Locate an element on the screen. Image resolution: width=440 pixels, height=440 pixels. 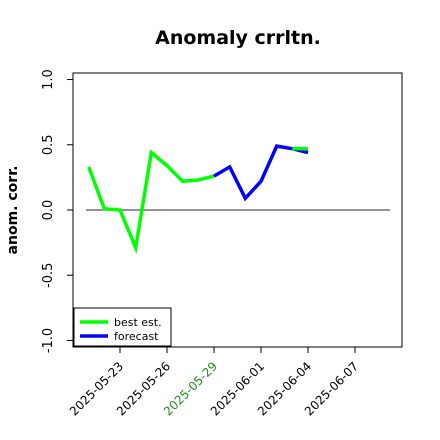
y-tick-label: 0.5 is located at coordinates (48, 144).